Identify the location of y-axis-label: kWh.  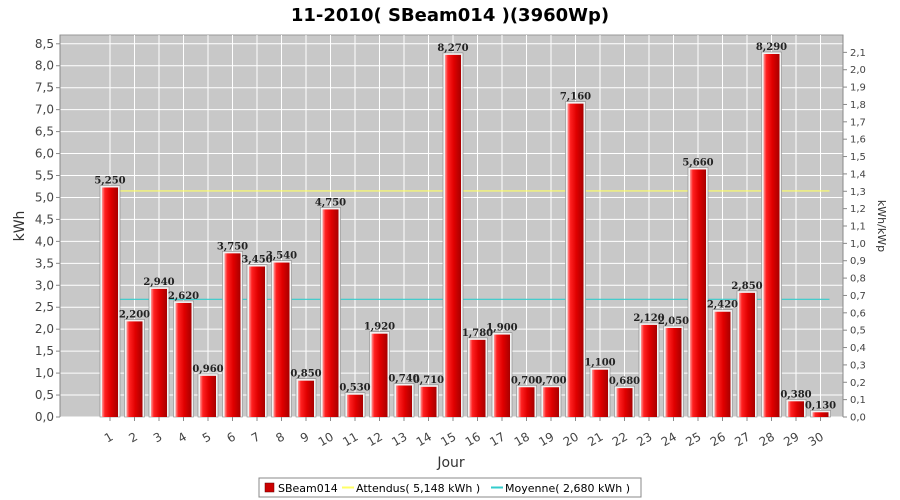
(20, 226).